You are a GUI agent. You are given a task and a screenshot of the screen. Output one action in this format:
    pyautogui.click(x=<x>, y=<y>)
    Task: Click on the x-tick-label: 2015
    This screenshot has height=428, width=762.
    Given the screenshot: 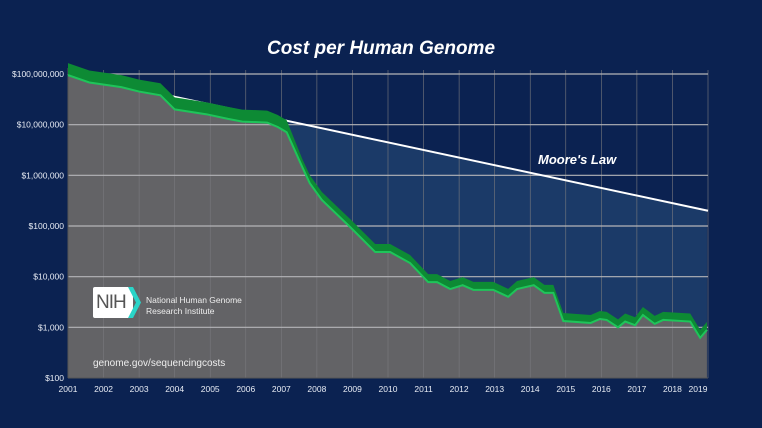 What is the action you would take?
    pyautogui.click(x=565, y=389)
    